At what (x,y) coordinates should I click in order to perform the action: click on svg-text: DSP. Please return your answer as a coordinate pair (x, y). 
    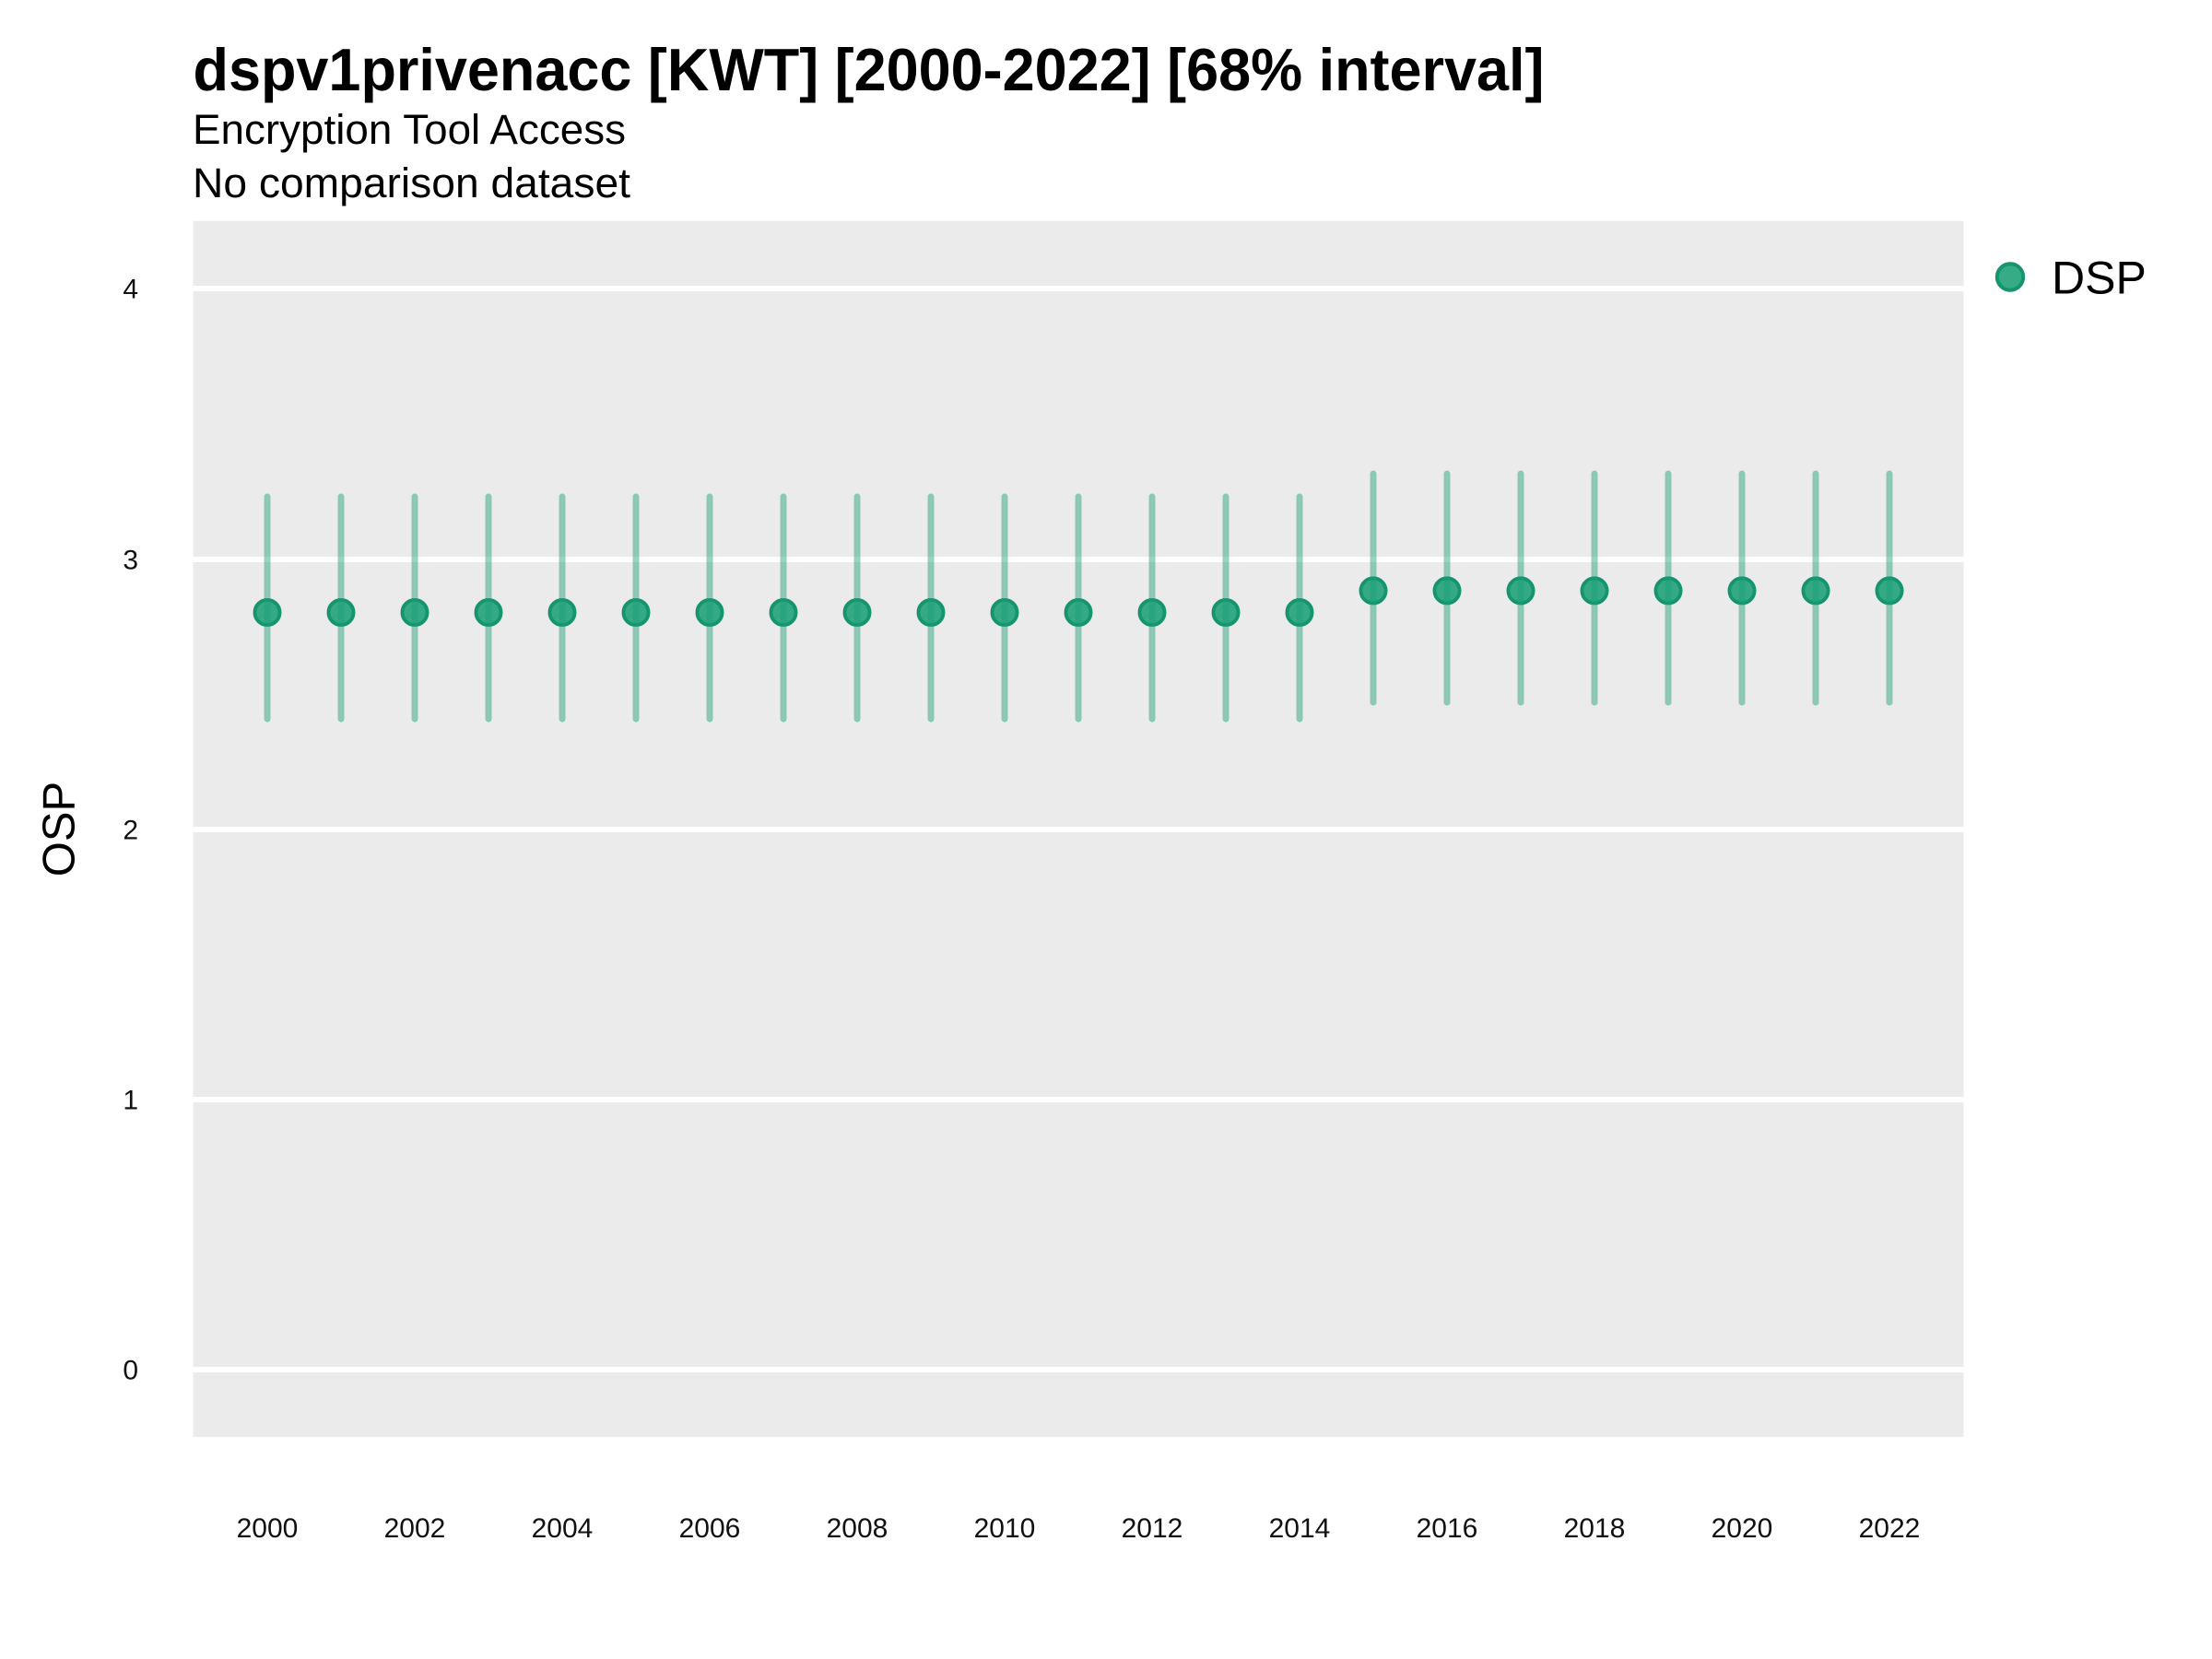
    Looking at the image, I should click on (2099, 278).